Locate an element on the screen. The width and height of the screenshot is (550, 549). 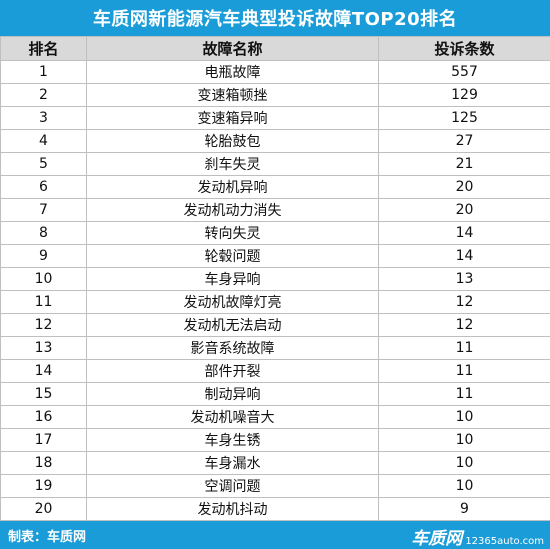
fault-cell: 转向失灵 is located at coordinates (232, 233).